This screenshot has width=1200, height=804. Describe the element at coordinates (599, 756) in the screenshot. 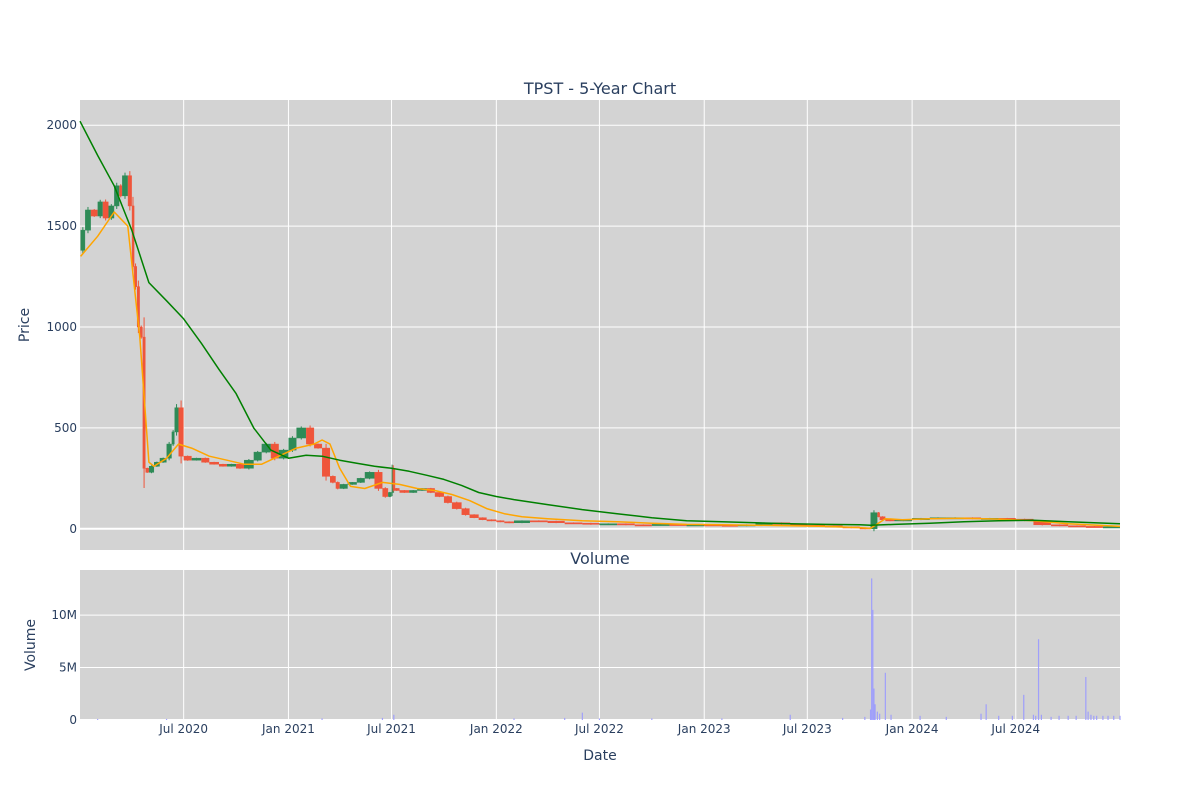

I see `x-axis-label: Date` at that location.